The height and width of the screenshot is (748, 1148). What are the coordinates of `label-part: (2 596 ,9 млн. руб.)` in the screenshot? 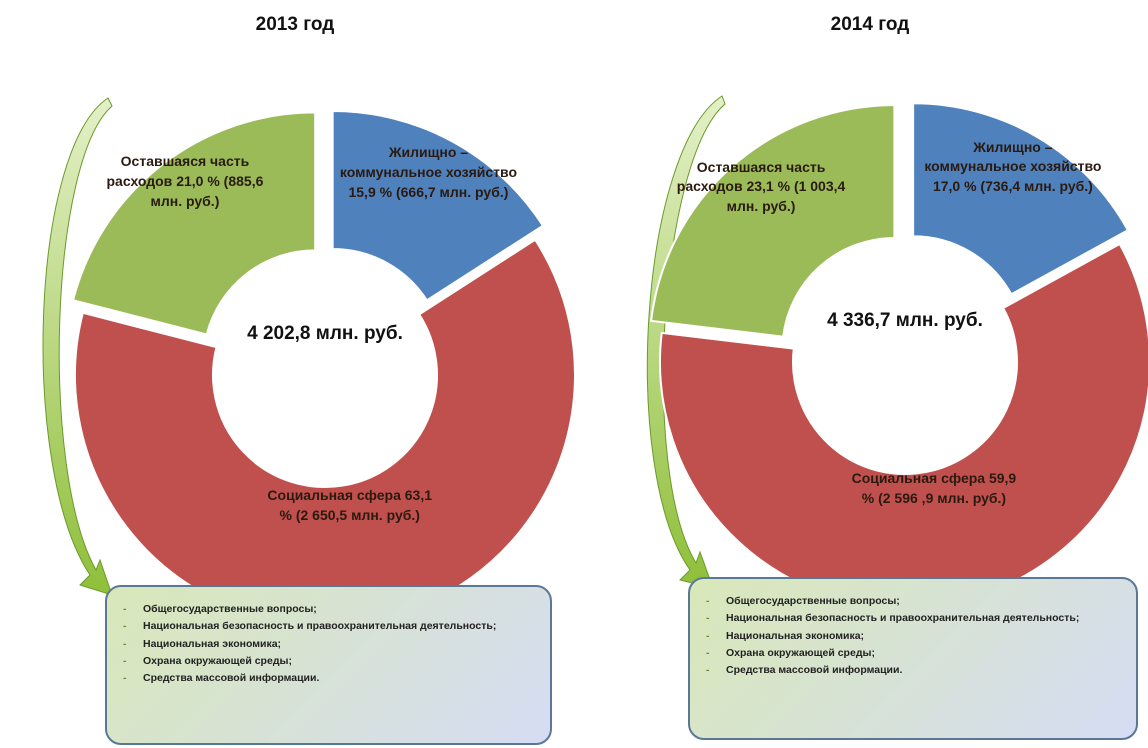 It's located at (942, 497).